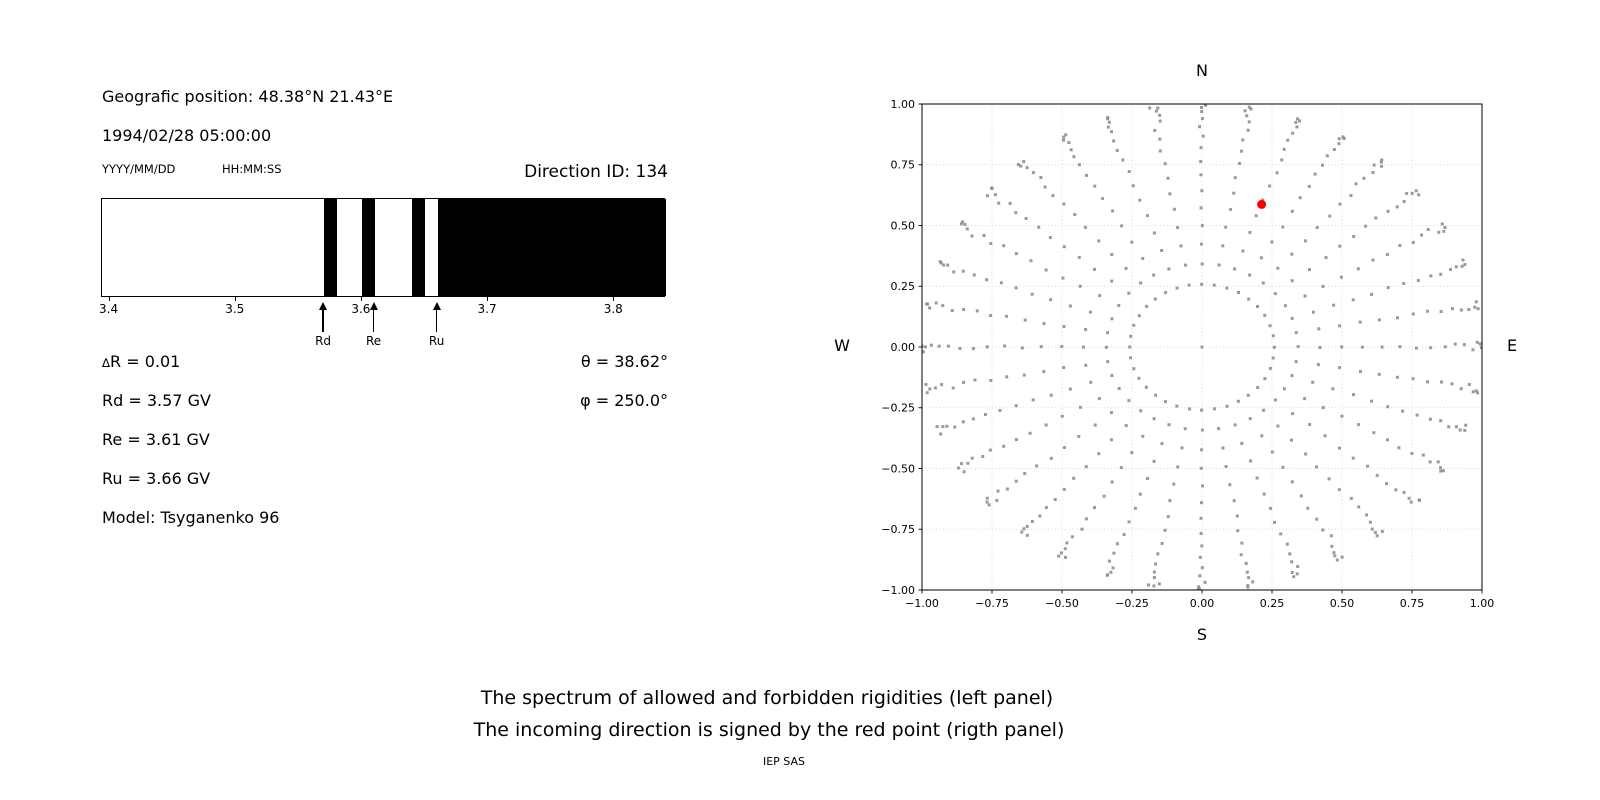 The height and width of the screenshot is (800, 1600). Describe the element at coordinates (487, 309) in the screenshot. I see `x-tick-label: 3.7` at that location.